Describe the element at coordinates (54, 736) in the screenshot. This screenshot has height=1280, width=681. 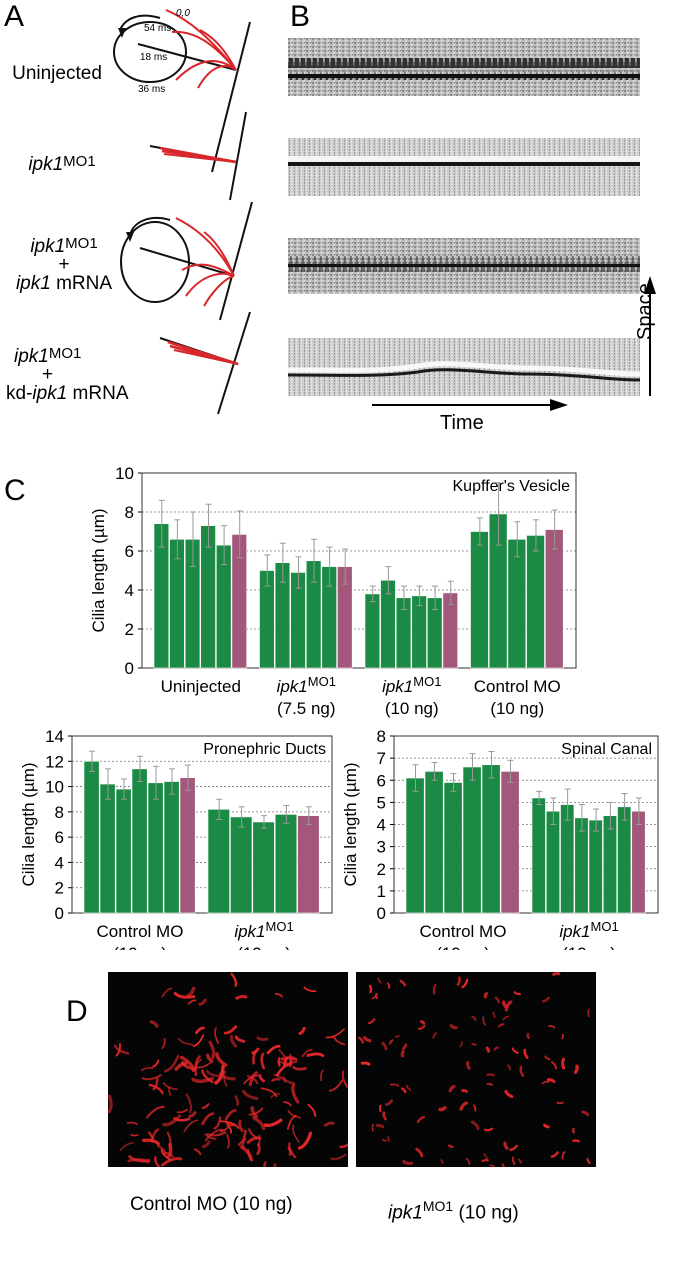
I see `y-tick-label: 14` at that location.